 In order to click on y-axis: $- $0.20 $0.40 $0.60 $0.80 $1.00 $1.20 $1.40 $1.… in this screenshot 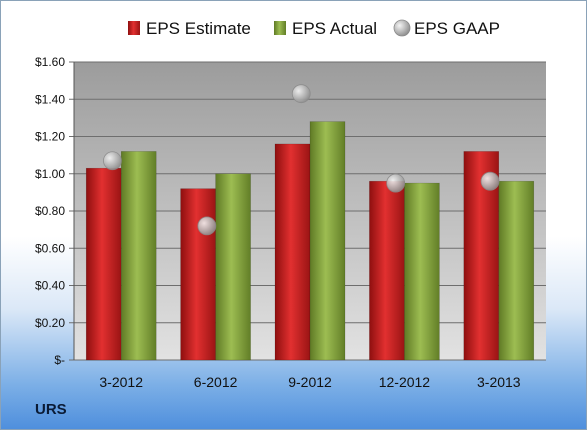, I will do `click(55, 211)`.